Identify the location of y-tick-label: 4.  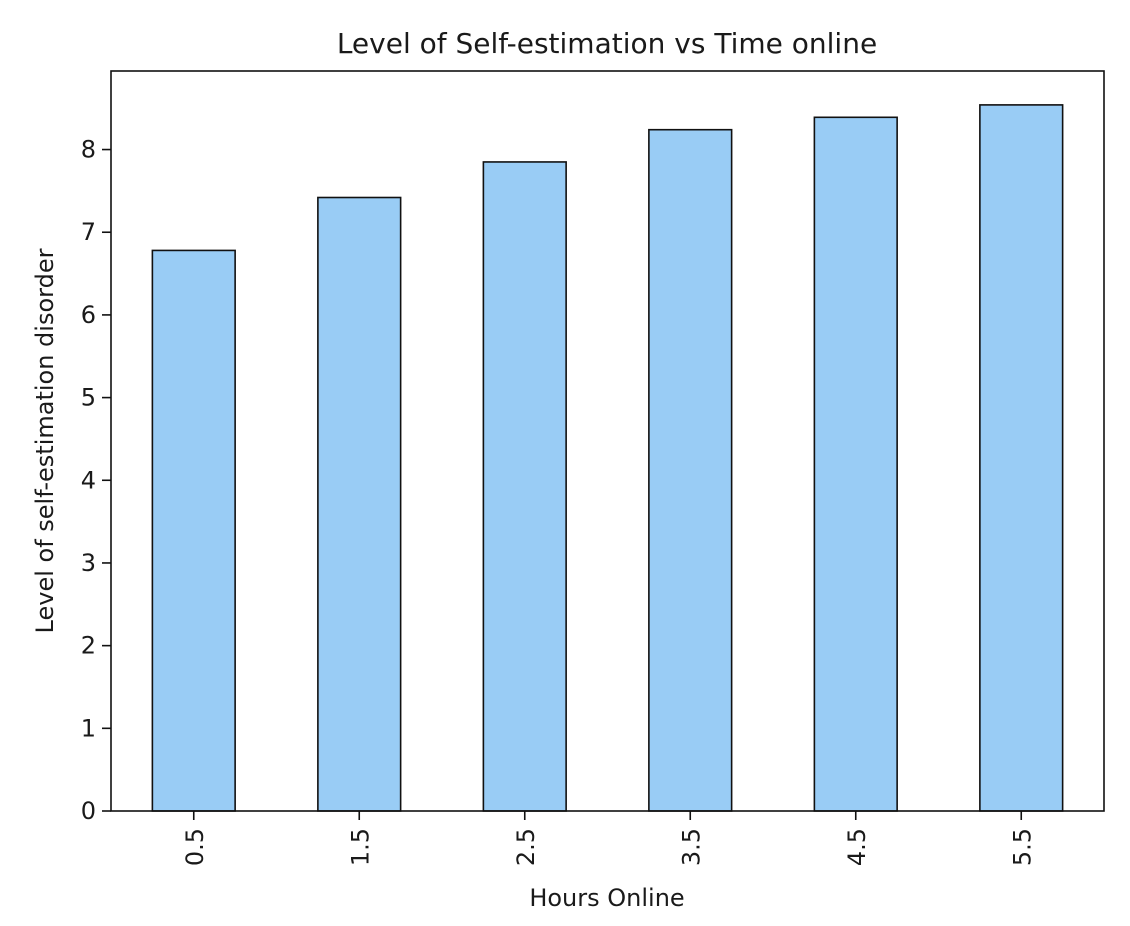
(88, 480).